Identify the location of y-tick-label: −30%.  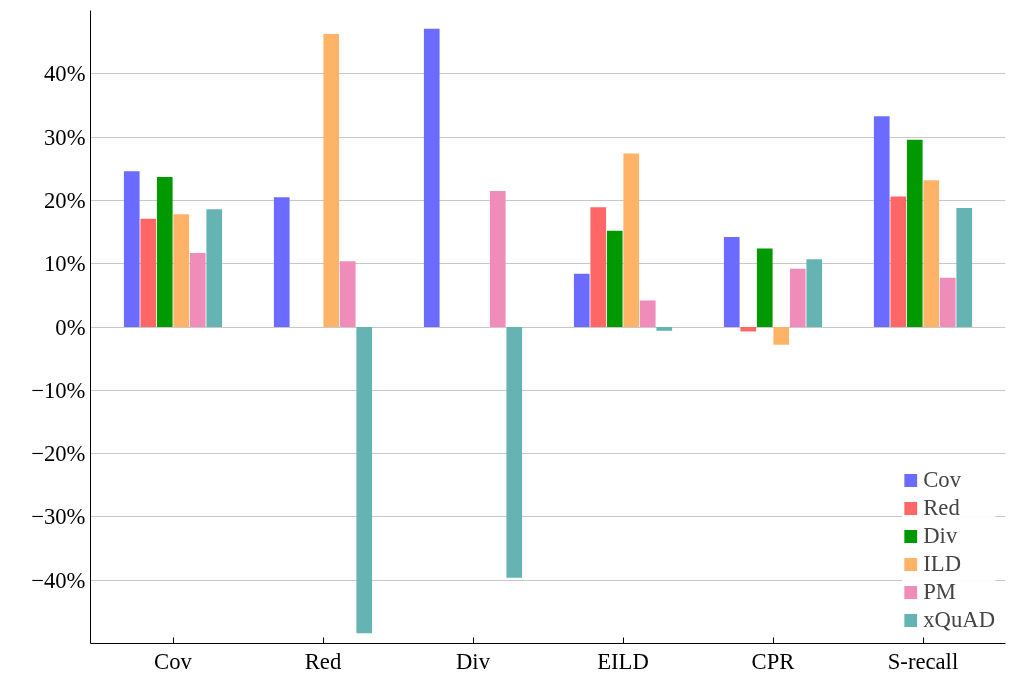
(58, 517).